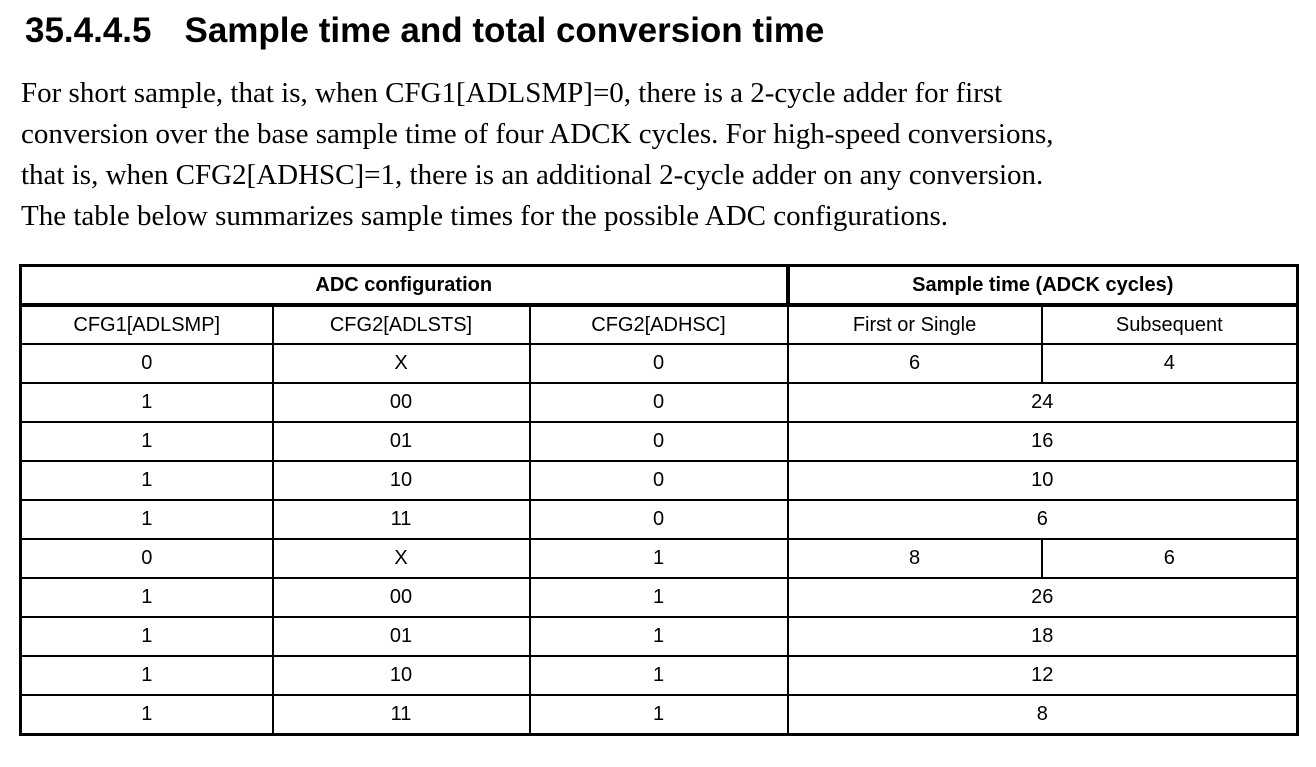 The height and width of the screenshot is (767, 1316). I want to click on table-row: 0 X 1 8 6, so click(659, 558).